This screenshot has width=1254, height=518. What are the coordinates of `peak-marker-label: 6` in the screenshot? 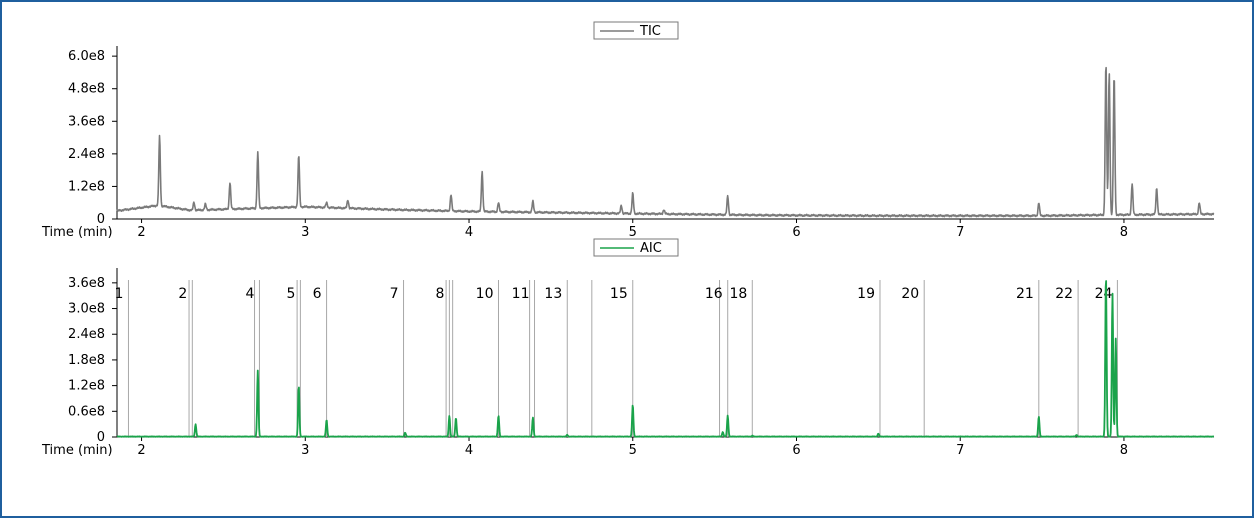 It's located at (317, 294).